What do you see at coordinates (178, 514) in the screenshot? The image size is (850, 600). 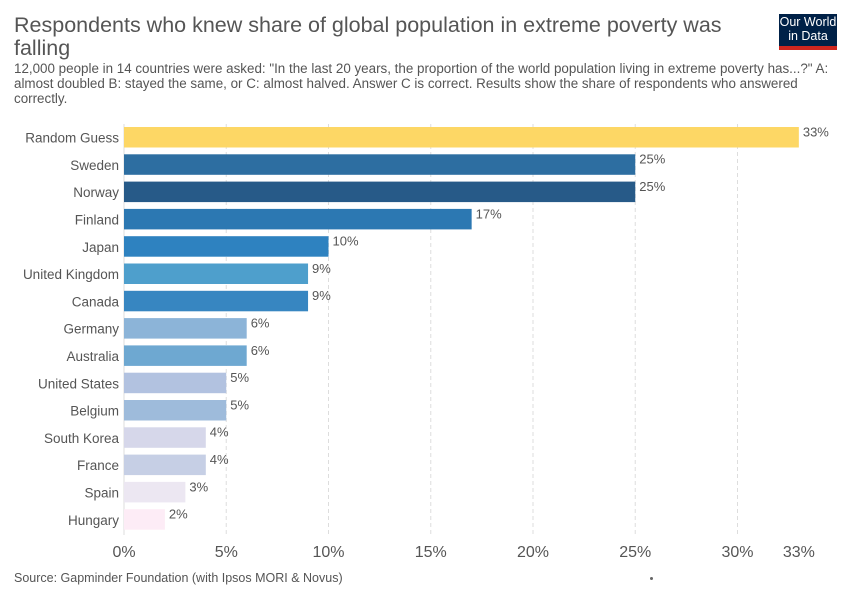 I see `value-label: 2%` at bounding box center [178, 514].